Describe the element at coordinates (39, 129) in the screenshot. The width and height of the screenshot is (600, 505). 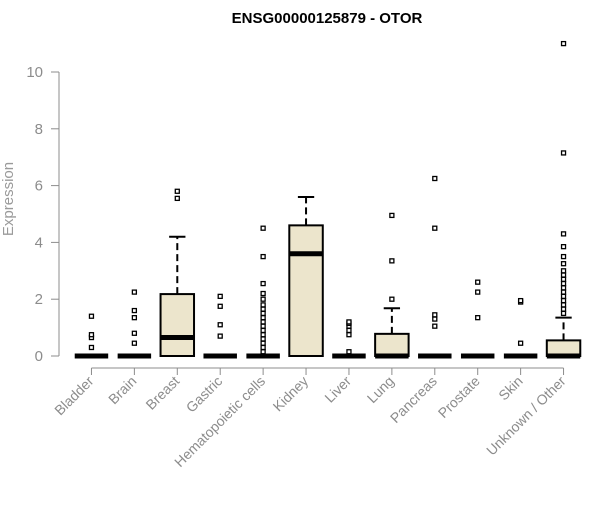
I see `y-tick-label: 8` at that location.